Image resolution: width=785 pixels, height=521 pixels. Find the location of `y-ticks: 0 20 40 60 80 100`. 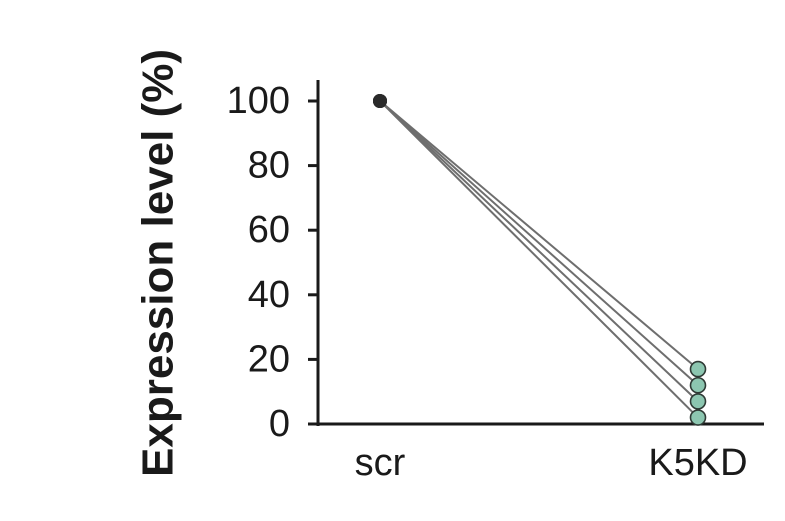

y-ticks: 0 20 40 60 80 100 is located at coordinates (272, 262).